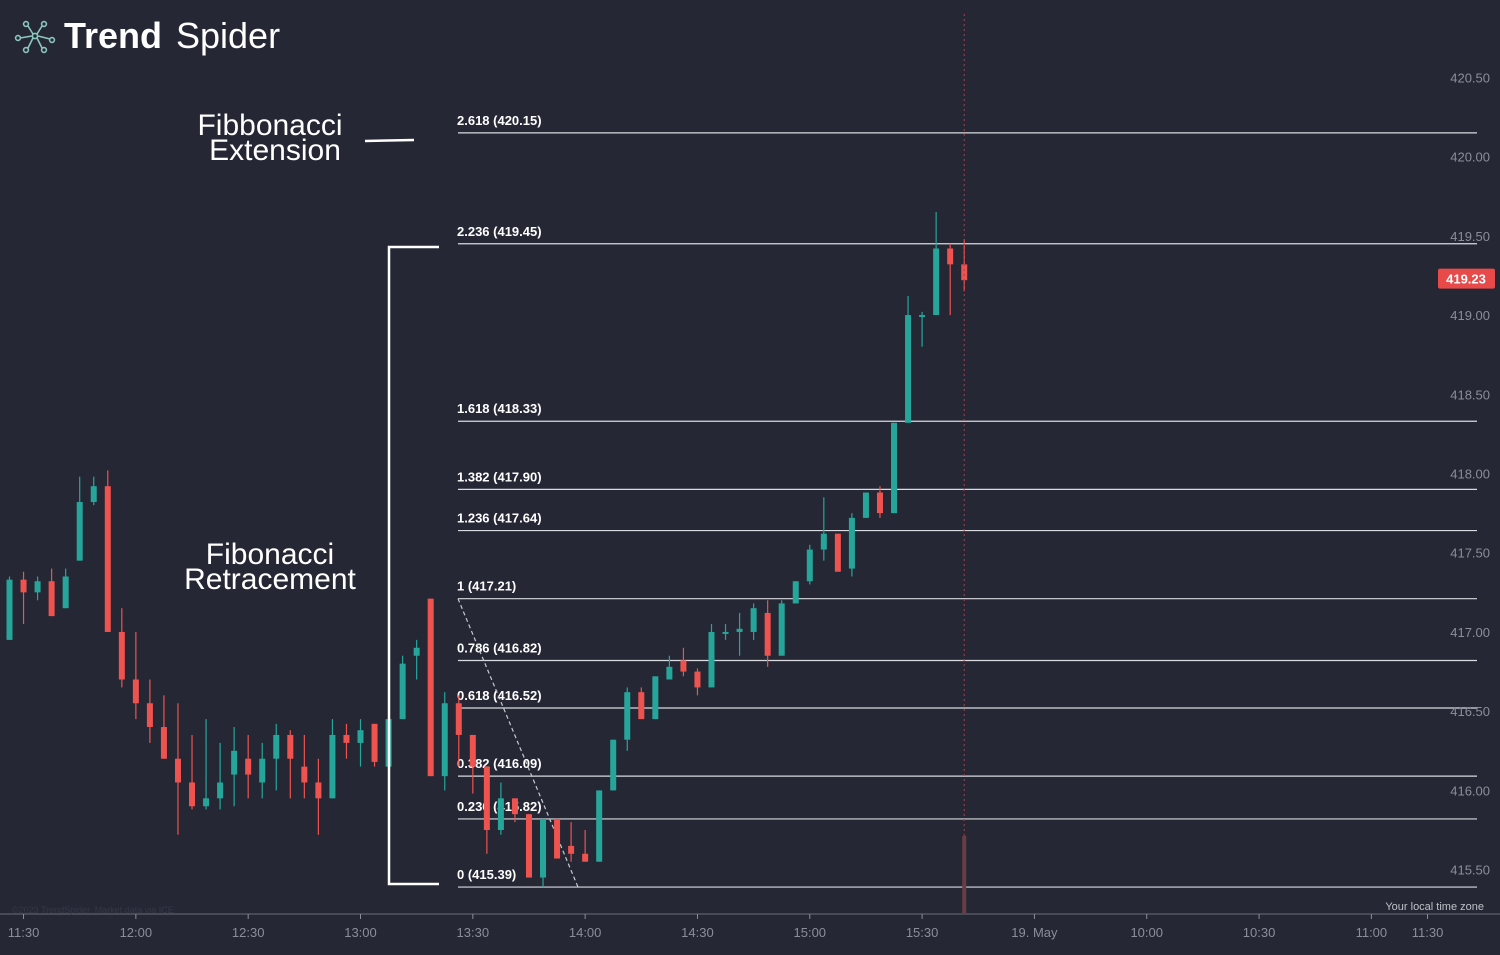  I want to click on extension-label-line1: Fibbonacci, so click(269, 125).